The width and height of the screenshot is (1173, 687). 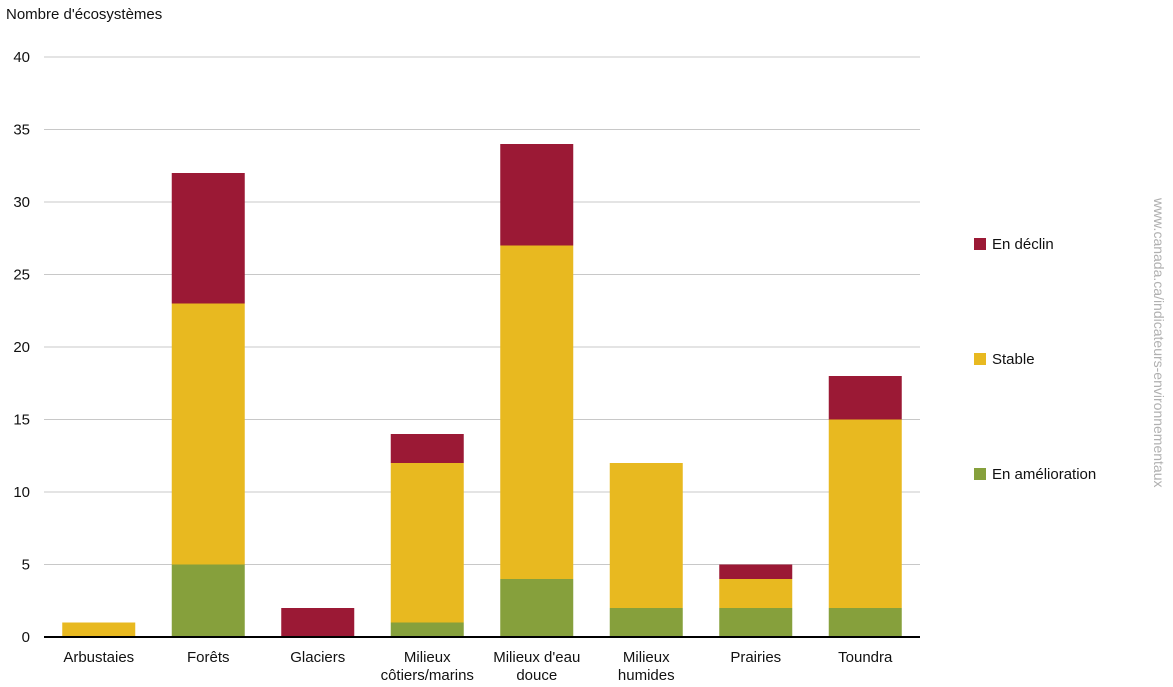 I want to click on legend: En déclin Stable En amélioration, so click(x=1035, y=359).